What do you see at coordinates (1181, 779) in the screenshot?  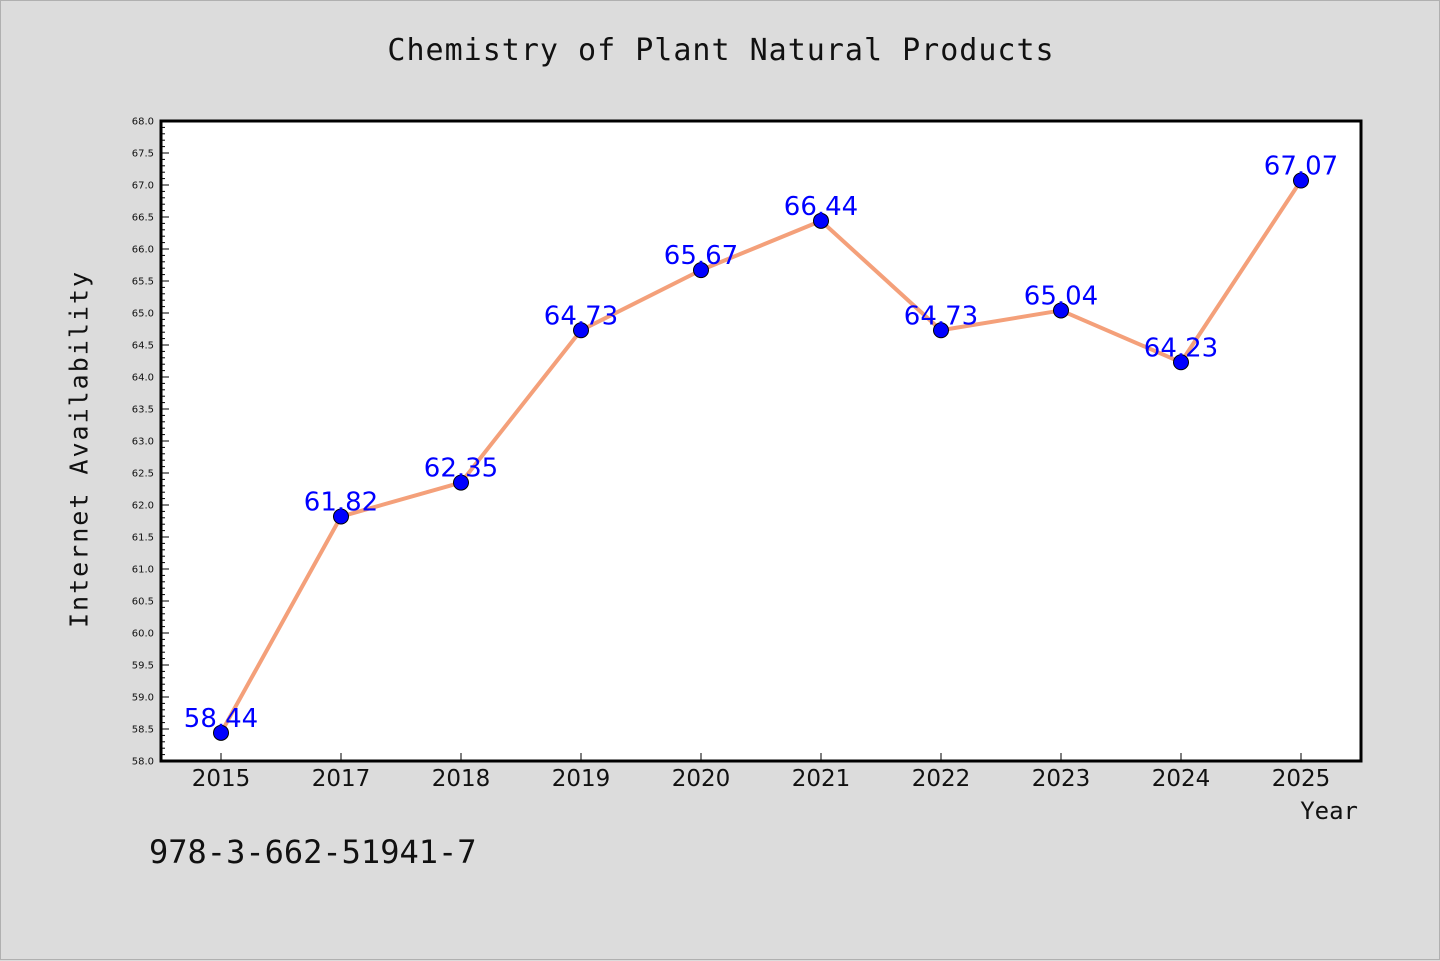 I see `x-tick-label: 2024` at bounding box center [1181, 779].